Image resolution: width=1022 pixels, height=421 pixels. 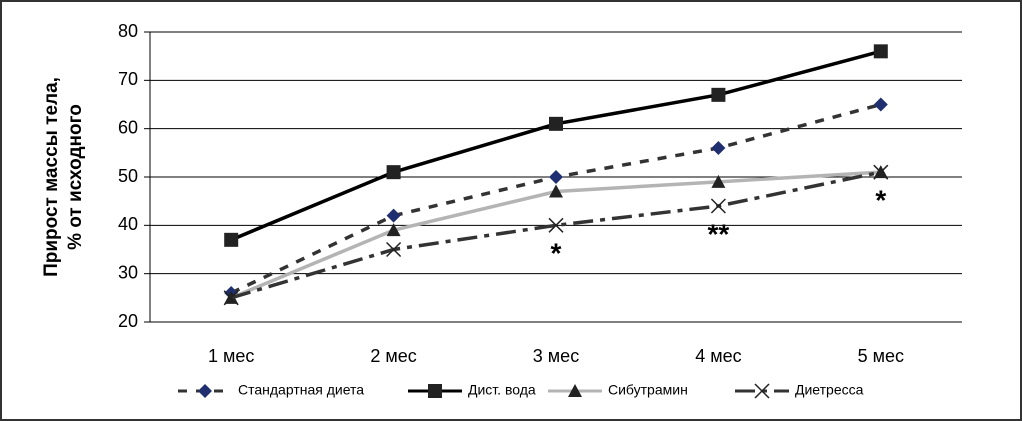 I want to click on x-tick-label: 1 мес, so click(x=231, y=356).